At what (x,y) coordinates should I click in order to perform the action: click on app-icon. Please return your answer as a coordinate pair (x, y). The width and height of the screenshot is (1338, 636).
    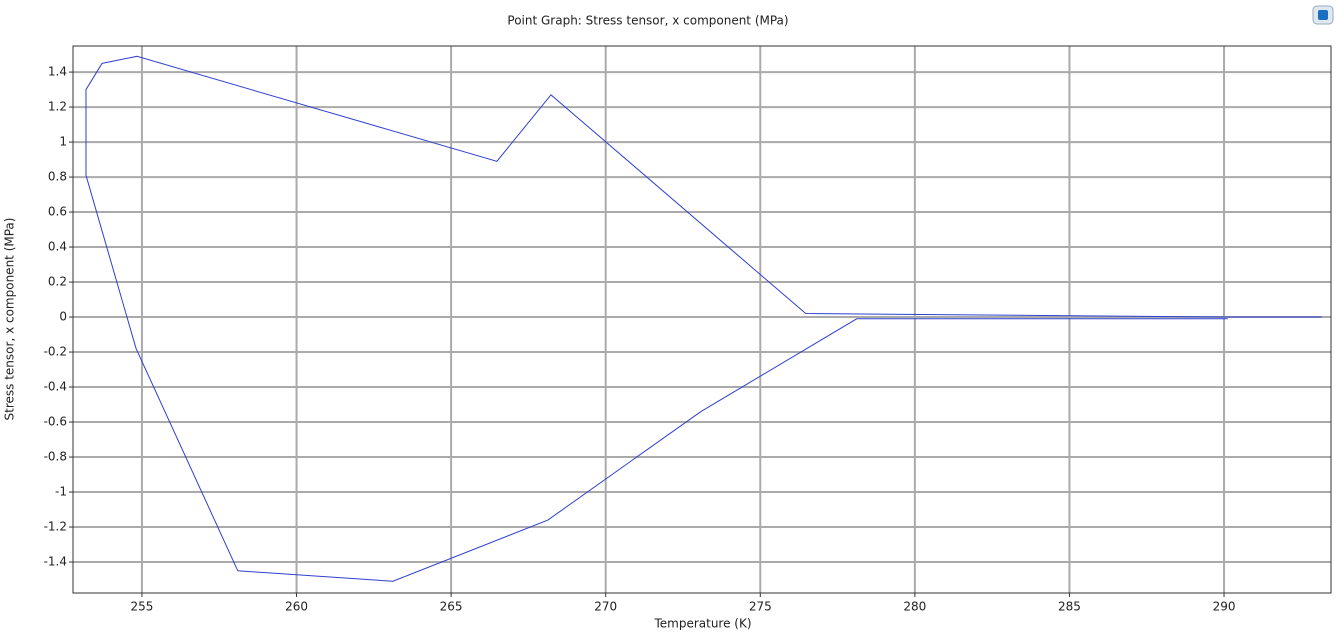
    Looking at the image, I should click on (1323, 15).